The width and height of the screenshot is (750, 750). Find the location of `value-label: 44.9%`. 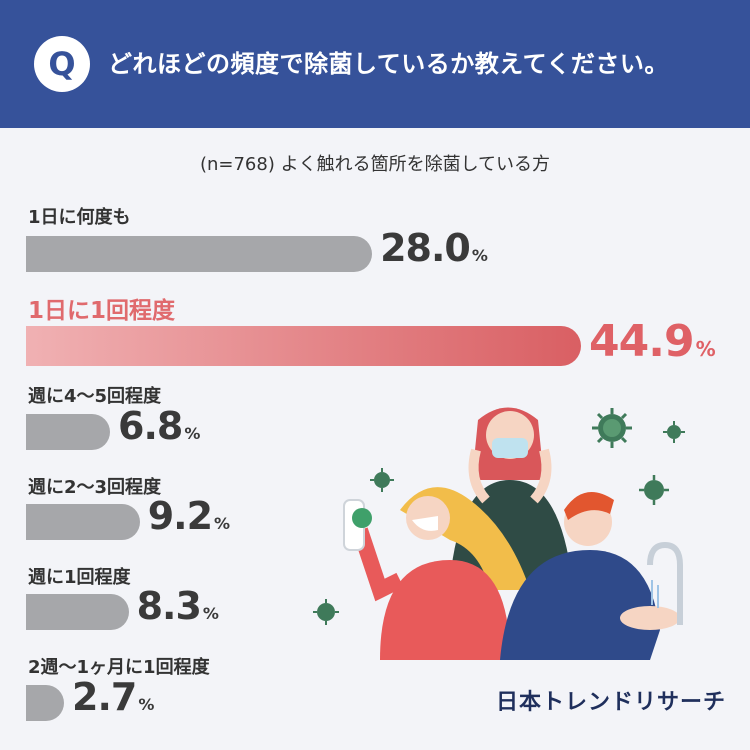

value-label: 44.9% is located at coordinates (652, 341).